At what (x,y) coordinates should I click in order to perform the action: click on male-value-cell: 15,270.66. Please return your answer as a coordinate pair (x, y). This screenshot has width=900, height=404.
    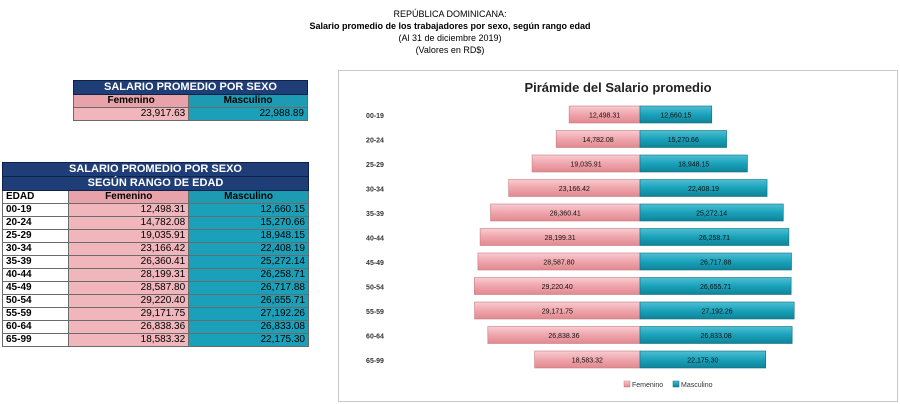
    Looking at the image, I should click on (248, 223).